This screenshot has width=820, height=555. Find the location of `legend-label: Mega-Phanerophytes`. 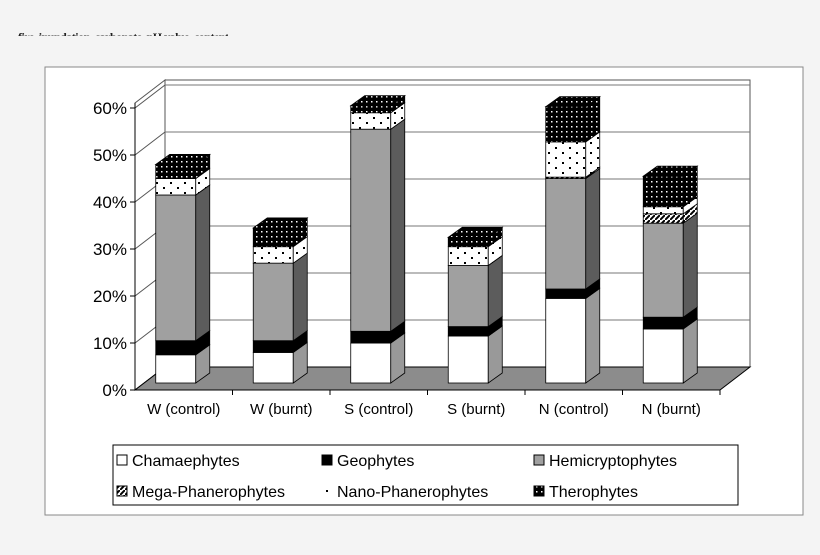

legend-label: Mega-Phanerophytes is located at coordinates (208, 492).